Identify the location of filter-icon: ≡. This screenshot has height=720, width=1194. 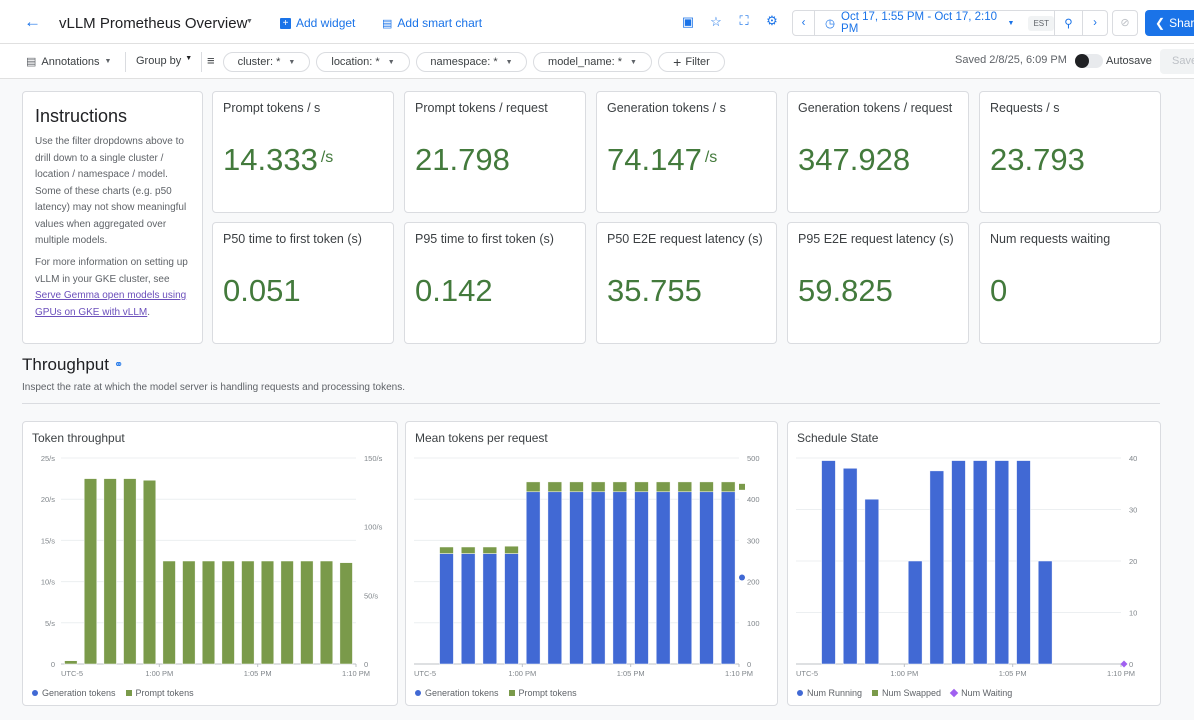
(211, 60).